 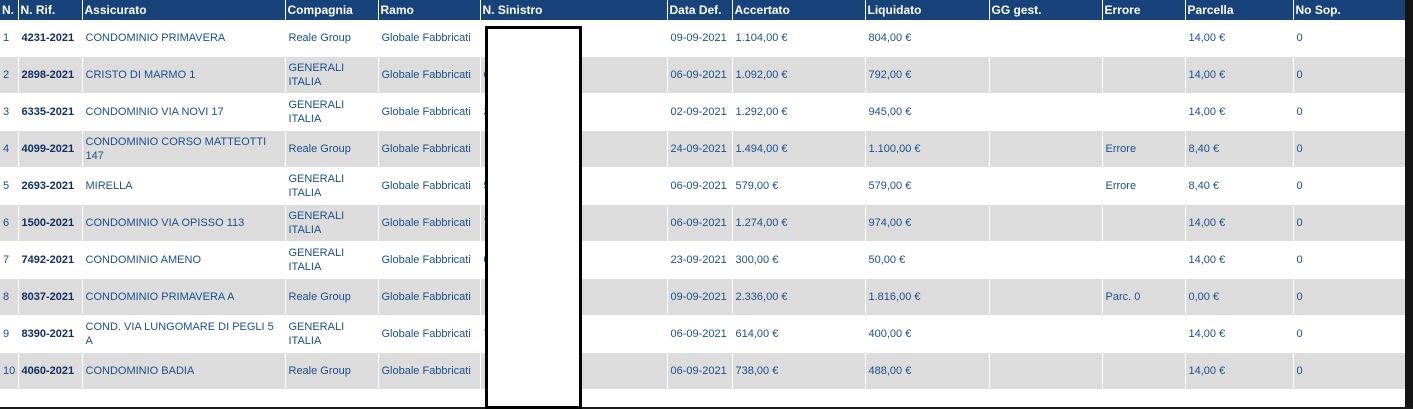 I want to click on reference-link: 6335-2021, so click(x=50, y=112).